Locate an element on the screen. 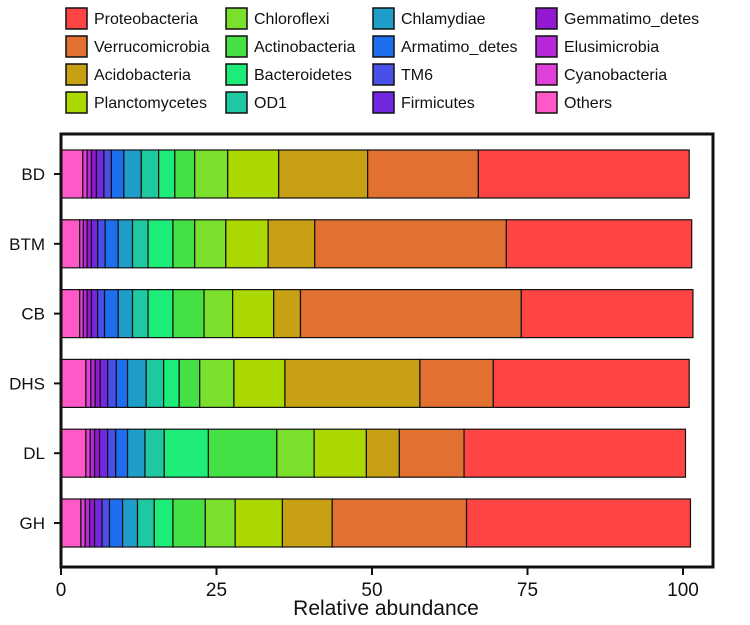 Image resolution: width=750 pixels, height=625 pixels. bar-dhs-od1 is located at coordinates (155, 383).